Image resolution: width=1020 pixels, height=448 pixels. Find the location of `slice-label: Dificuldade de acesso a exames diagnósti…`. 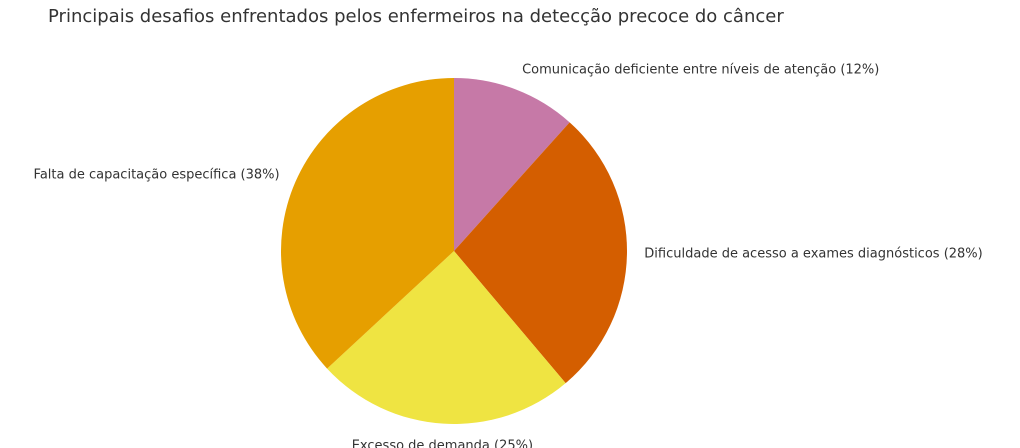

slice-label: Dificuldade de acesso a exames diagnósti… is located at coordinates (813, 253).